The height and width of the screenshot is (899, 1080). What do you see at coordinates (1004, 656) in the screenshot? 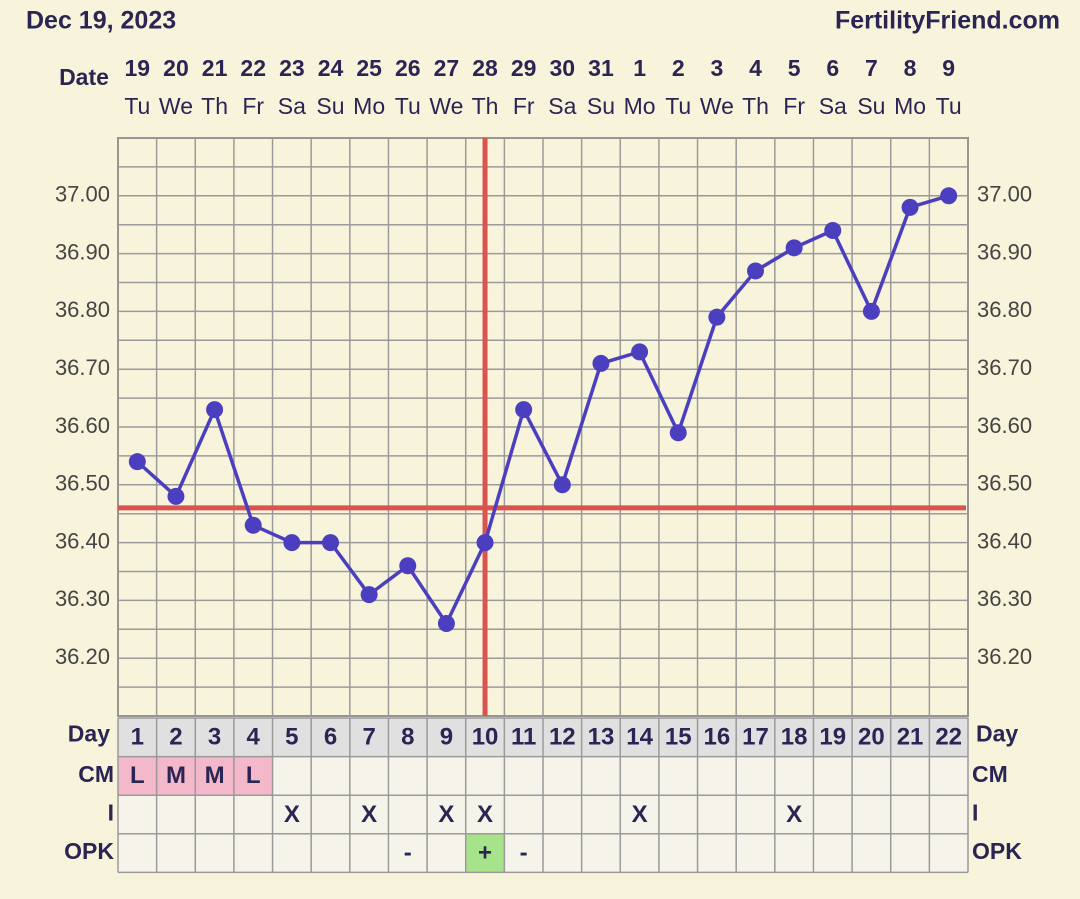
I see `y2-tick-label: 36.20` at bounding box center [1004, 656].